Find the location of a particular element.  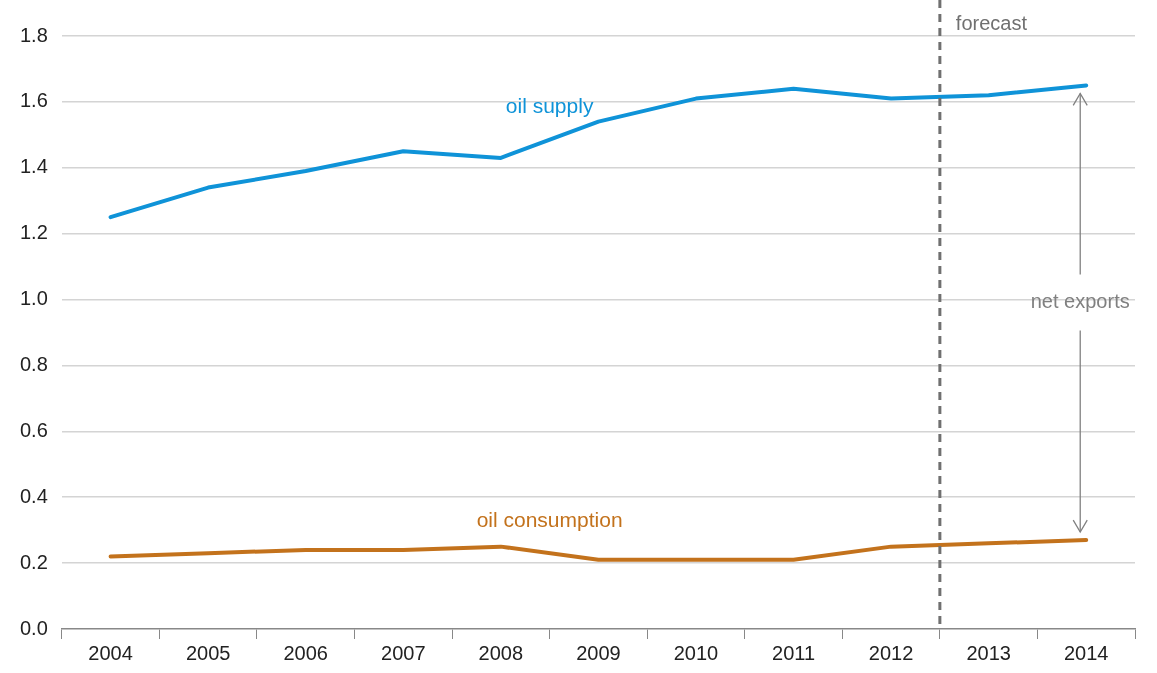

annotation: net exports is located at coordinates (1080, 301).